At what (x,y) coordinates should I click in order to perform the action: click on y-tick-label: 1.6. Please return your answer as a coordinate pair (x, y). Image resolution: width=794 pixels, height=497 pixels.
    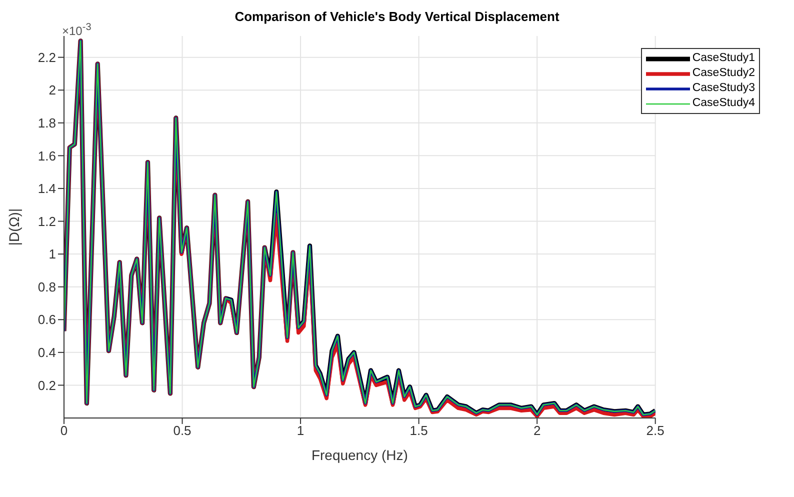
    Looking at the image, I should click on (47, 156).